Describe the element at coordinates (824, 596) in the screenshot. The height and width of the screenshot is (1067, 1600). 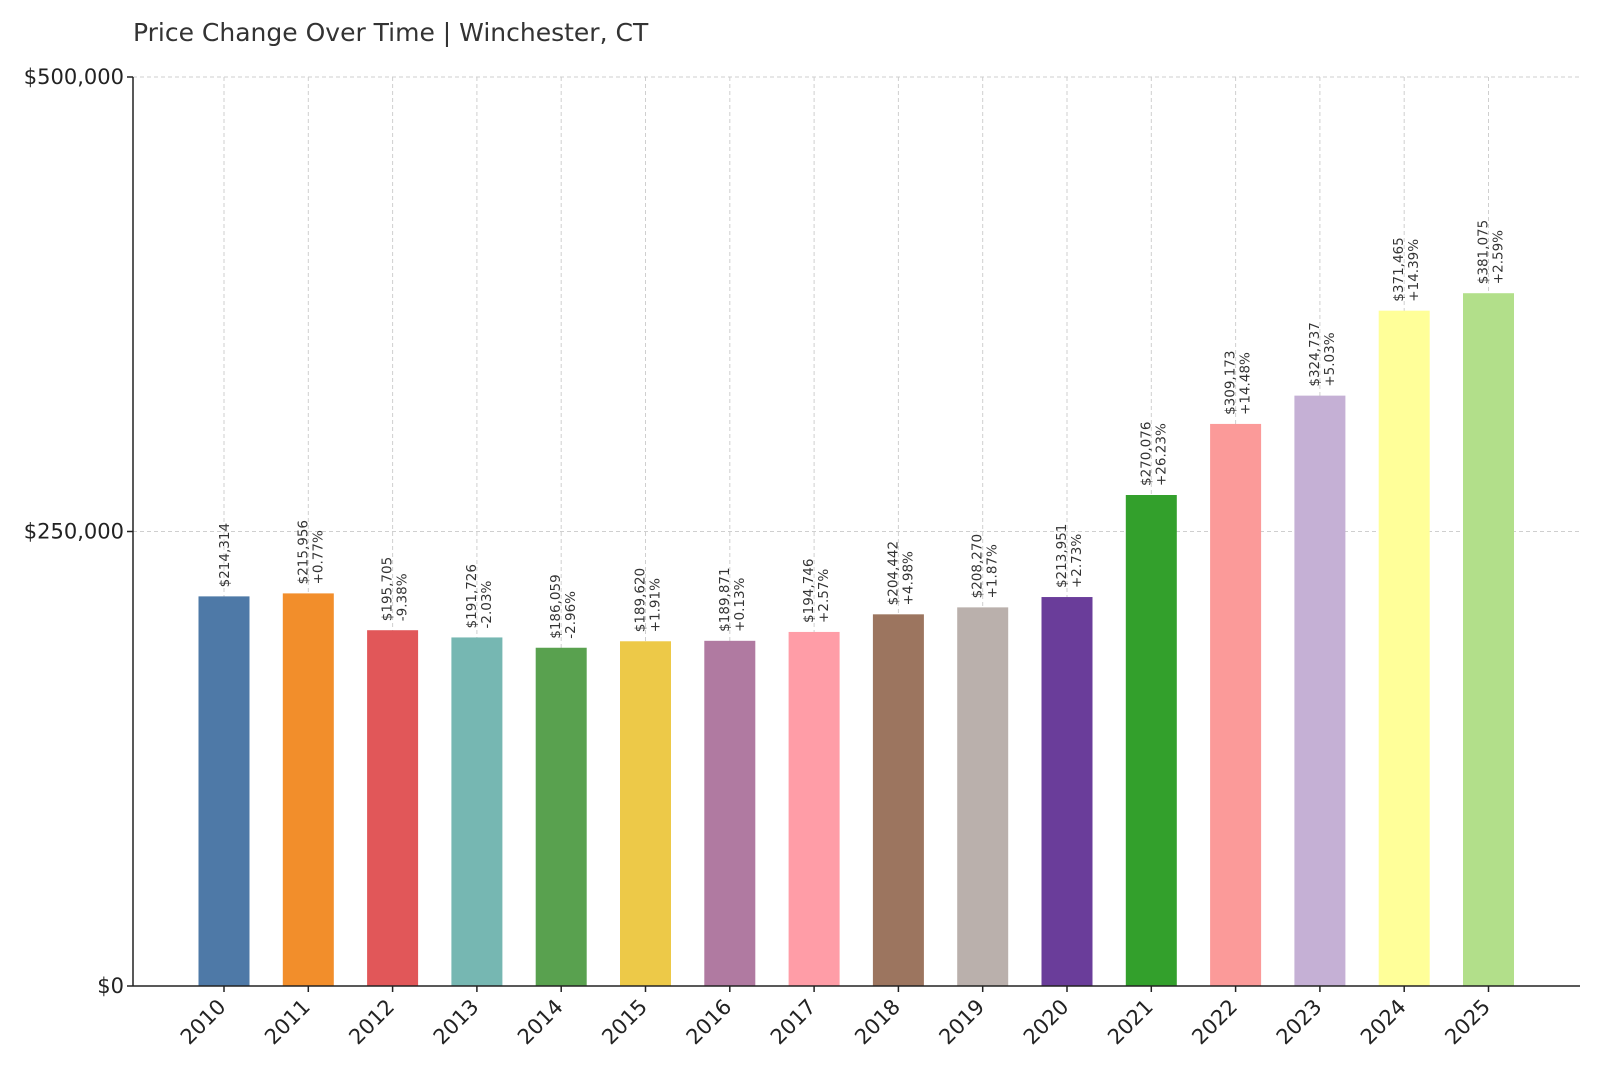
I see `change-label: +2.57%` at that location.